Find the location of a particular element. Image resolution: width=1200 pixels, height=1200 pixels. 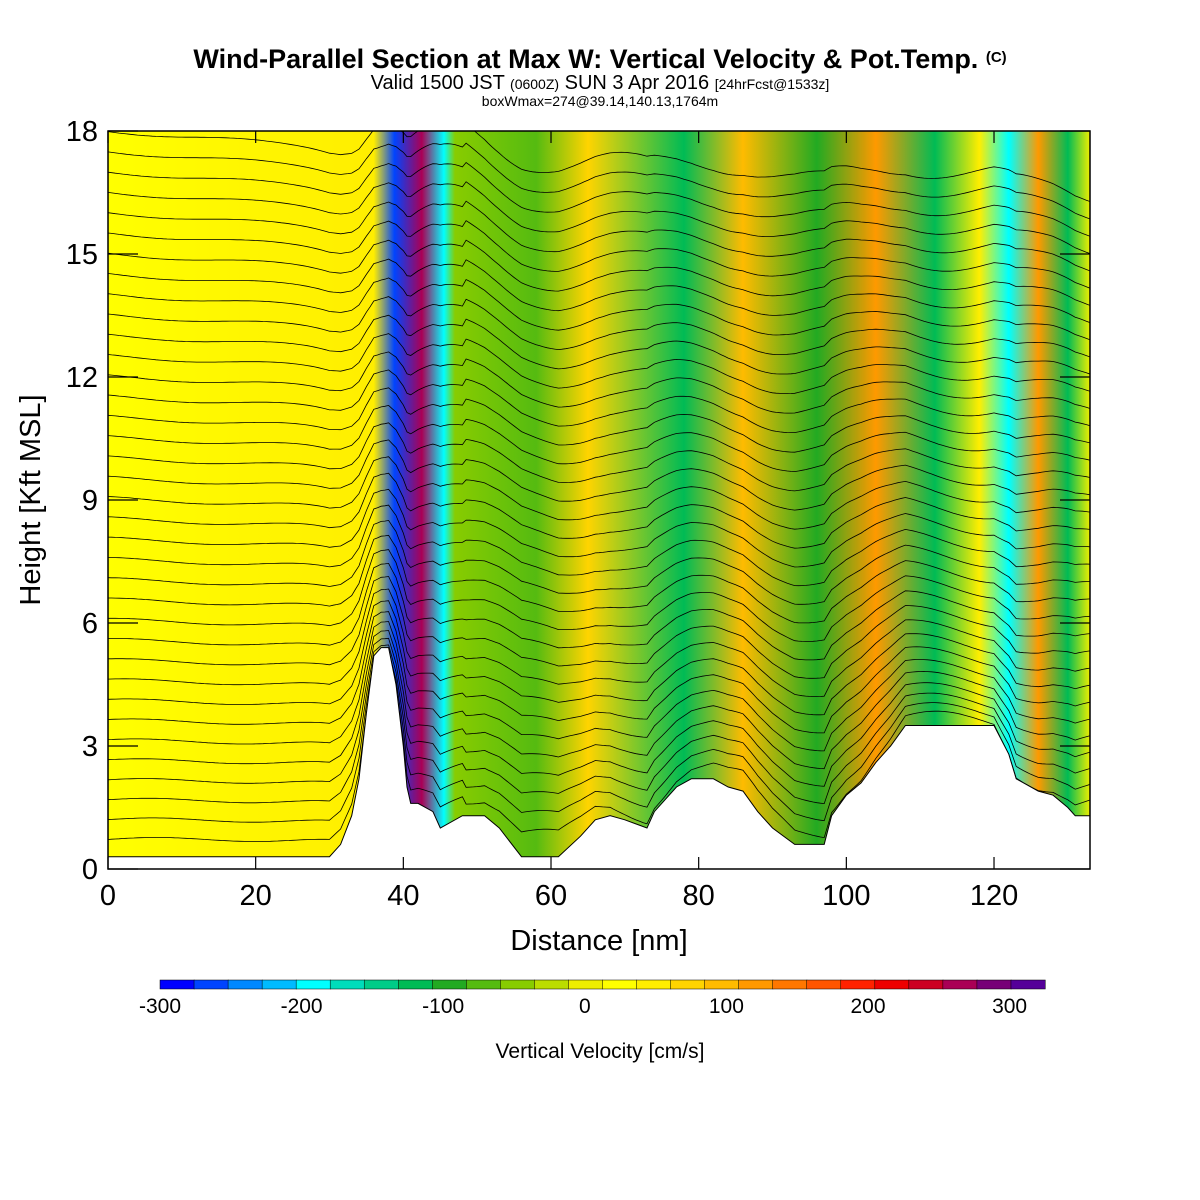

y-tick-label: 18 is located at coordinates (82, 132).